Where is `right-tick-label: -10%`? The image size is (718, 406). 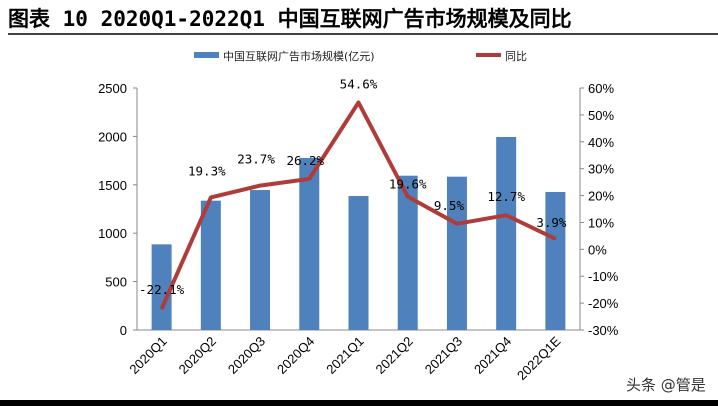
right-tick-label: -10% is located at coordinates (603, 276).